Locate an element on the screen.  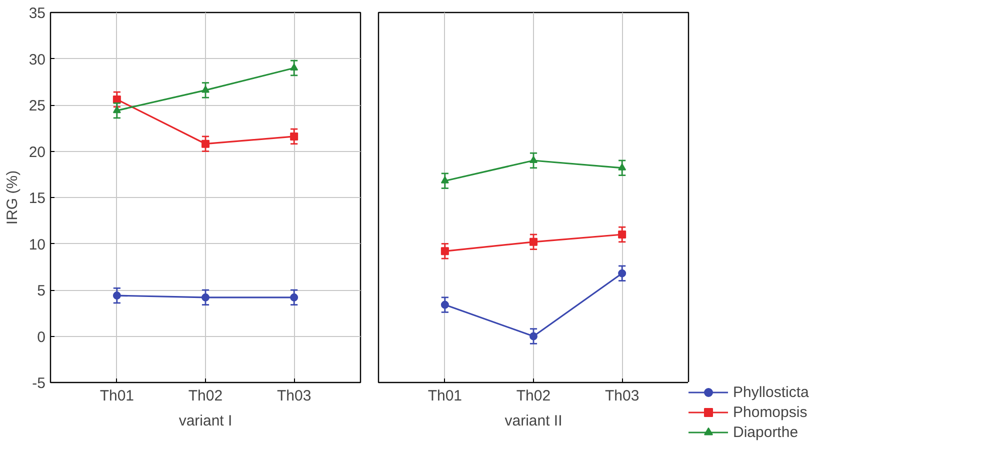
legend-label: Phomopsis is located at coordinates (770, 412).